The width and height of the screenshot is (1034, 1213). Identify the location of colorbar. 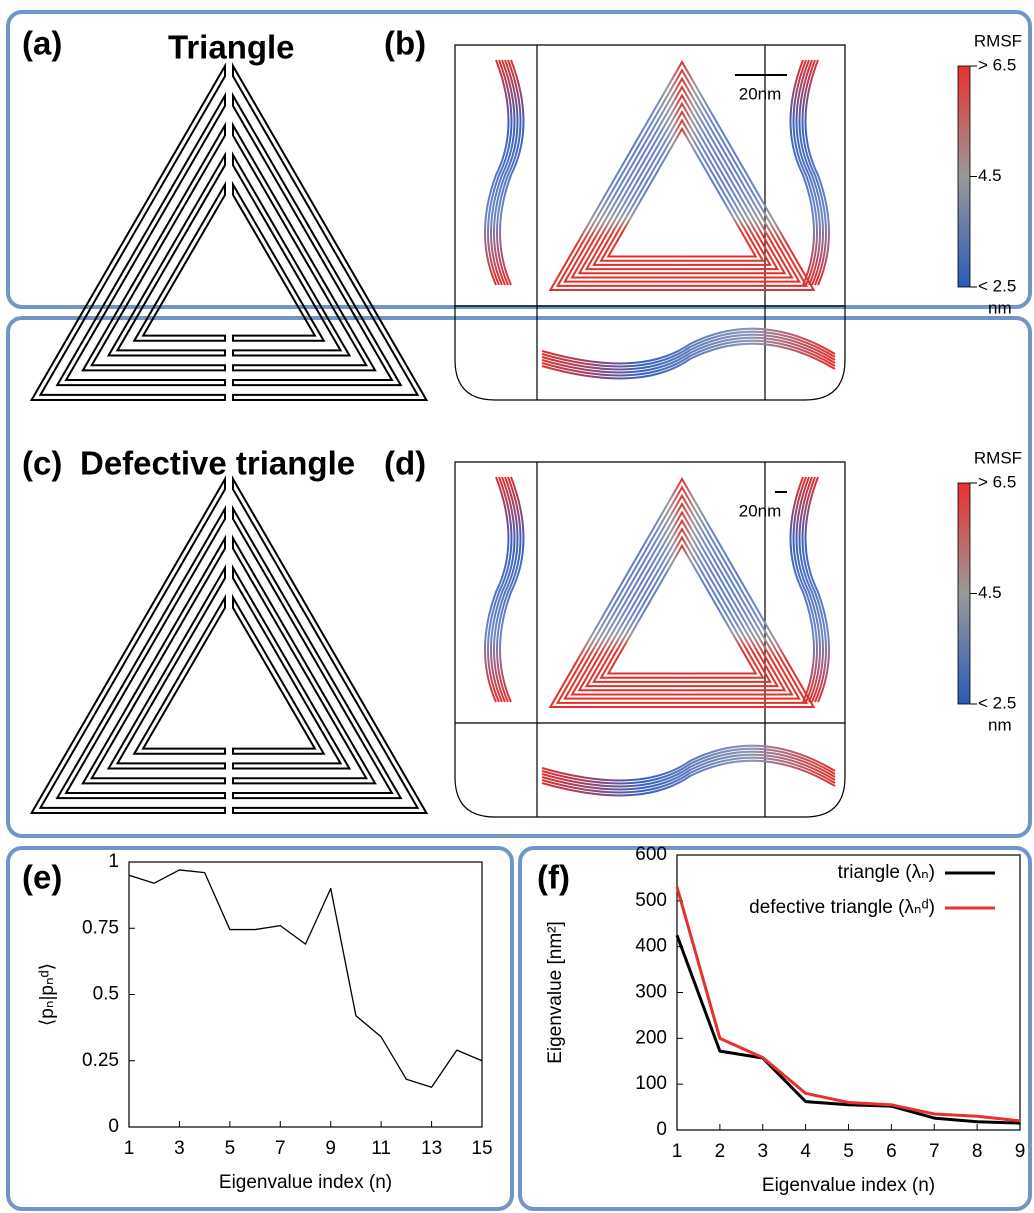
(964, 593).